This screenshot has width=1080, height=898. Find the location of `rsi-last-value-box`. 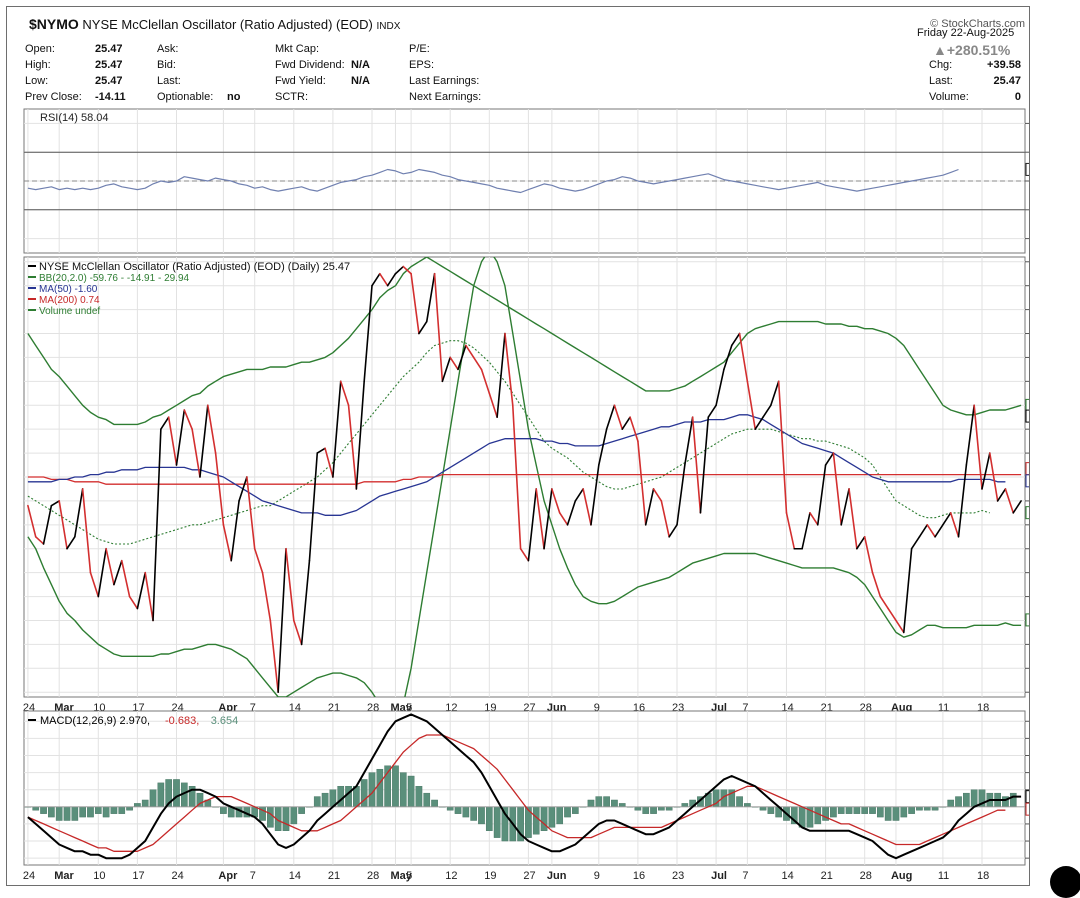

rsi-last-value-box is located at coordinates (1027, 169).